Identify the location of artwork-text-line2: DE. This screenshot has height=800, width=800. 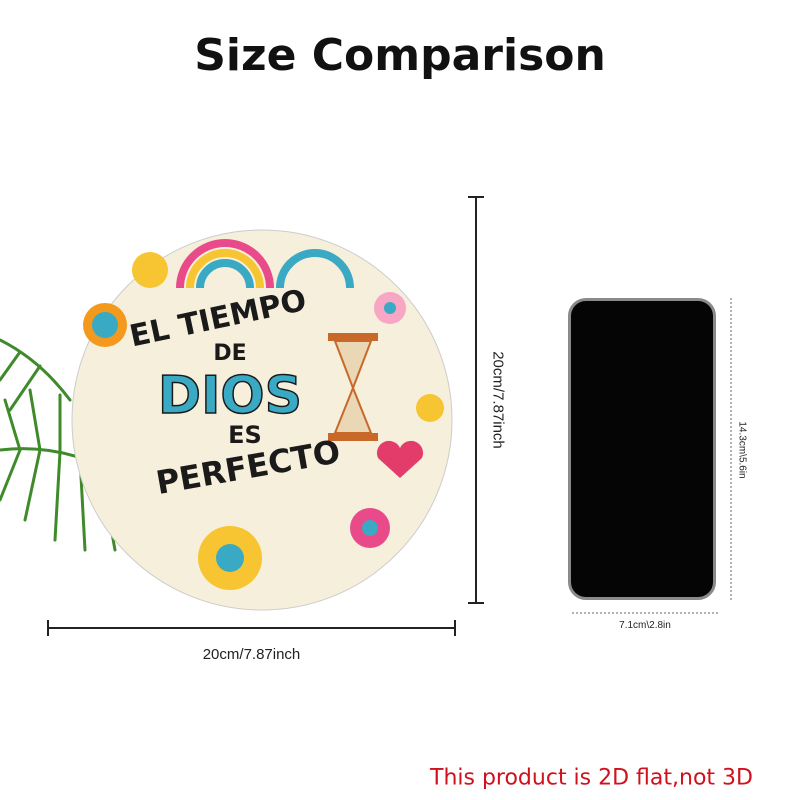
(229, 353).